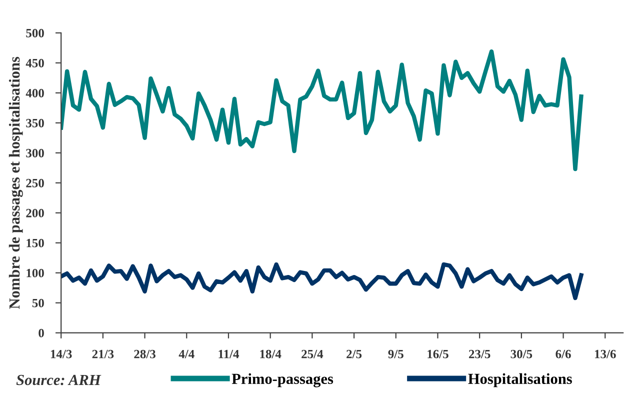 The width and height of the screenshot is (643, 401). Describe the element at coordinates (35, 63) in the screenshot. I see `y-tick-label: 450` at that location.